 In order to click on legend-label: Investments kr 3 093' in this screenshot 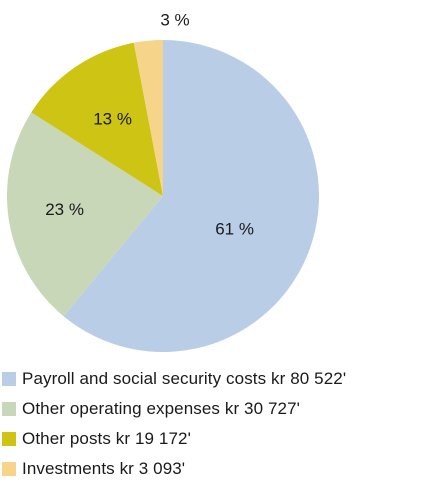, I will do `click(104, 468)`.